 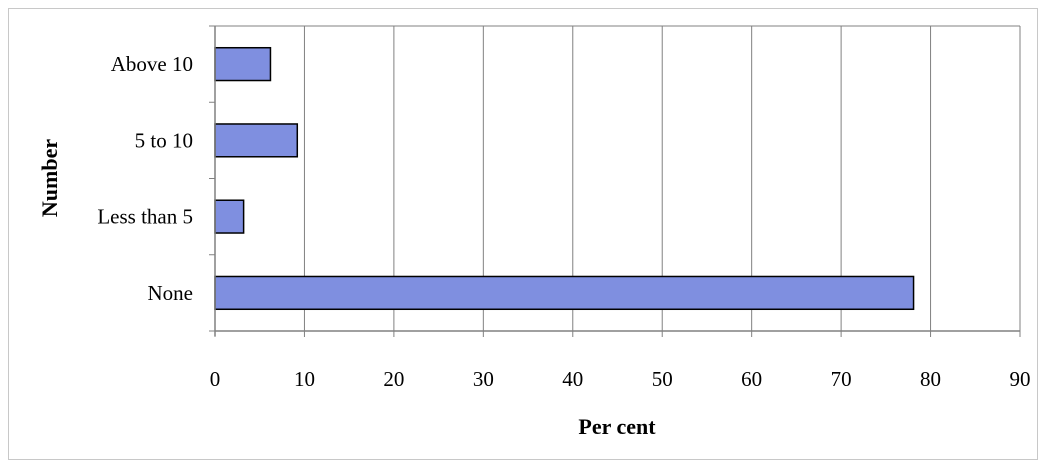 What do you see at coordinates (617, 426) in the screenshot?
I see `x-axis-title: Per cent` at bounding box center [617, 426].